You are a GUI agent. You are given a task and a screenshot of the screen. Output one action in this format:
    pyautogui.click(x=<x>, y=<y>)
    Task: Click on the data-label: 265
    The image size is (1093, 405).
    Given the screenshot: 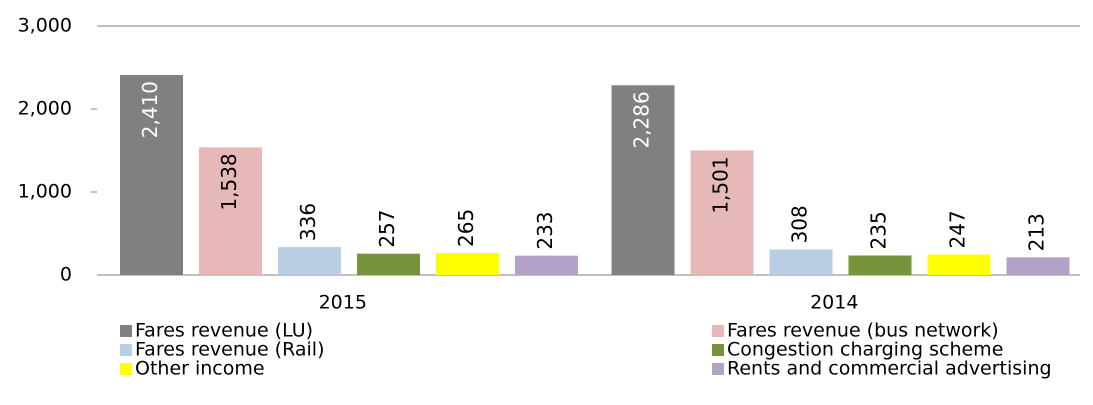 What is the action you would take?
    pyautogui.click(x=466, y=228)
    